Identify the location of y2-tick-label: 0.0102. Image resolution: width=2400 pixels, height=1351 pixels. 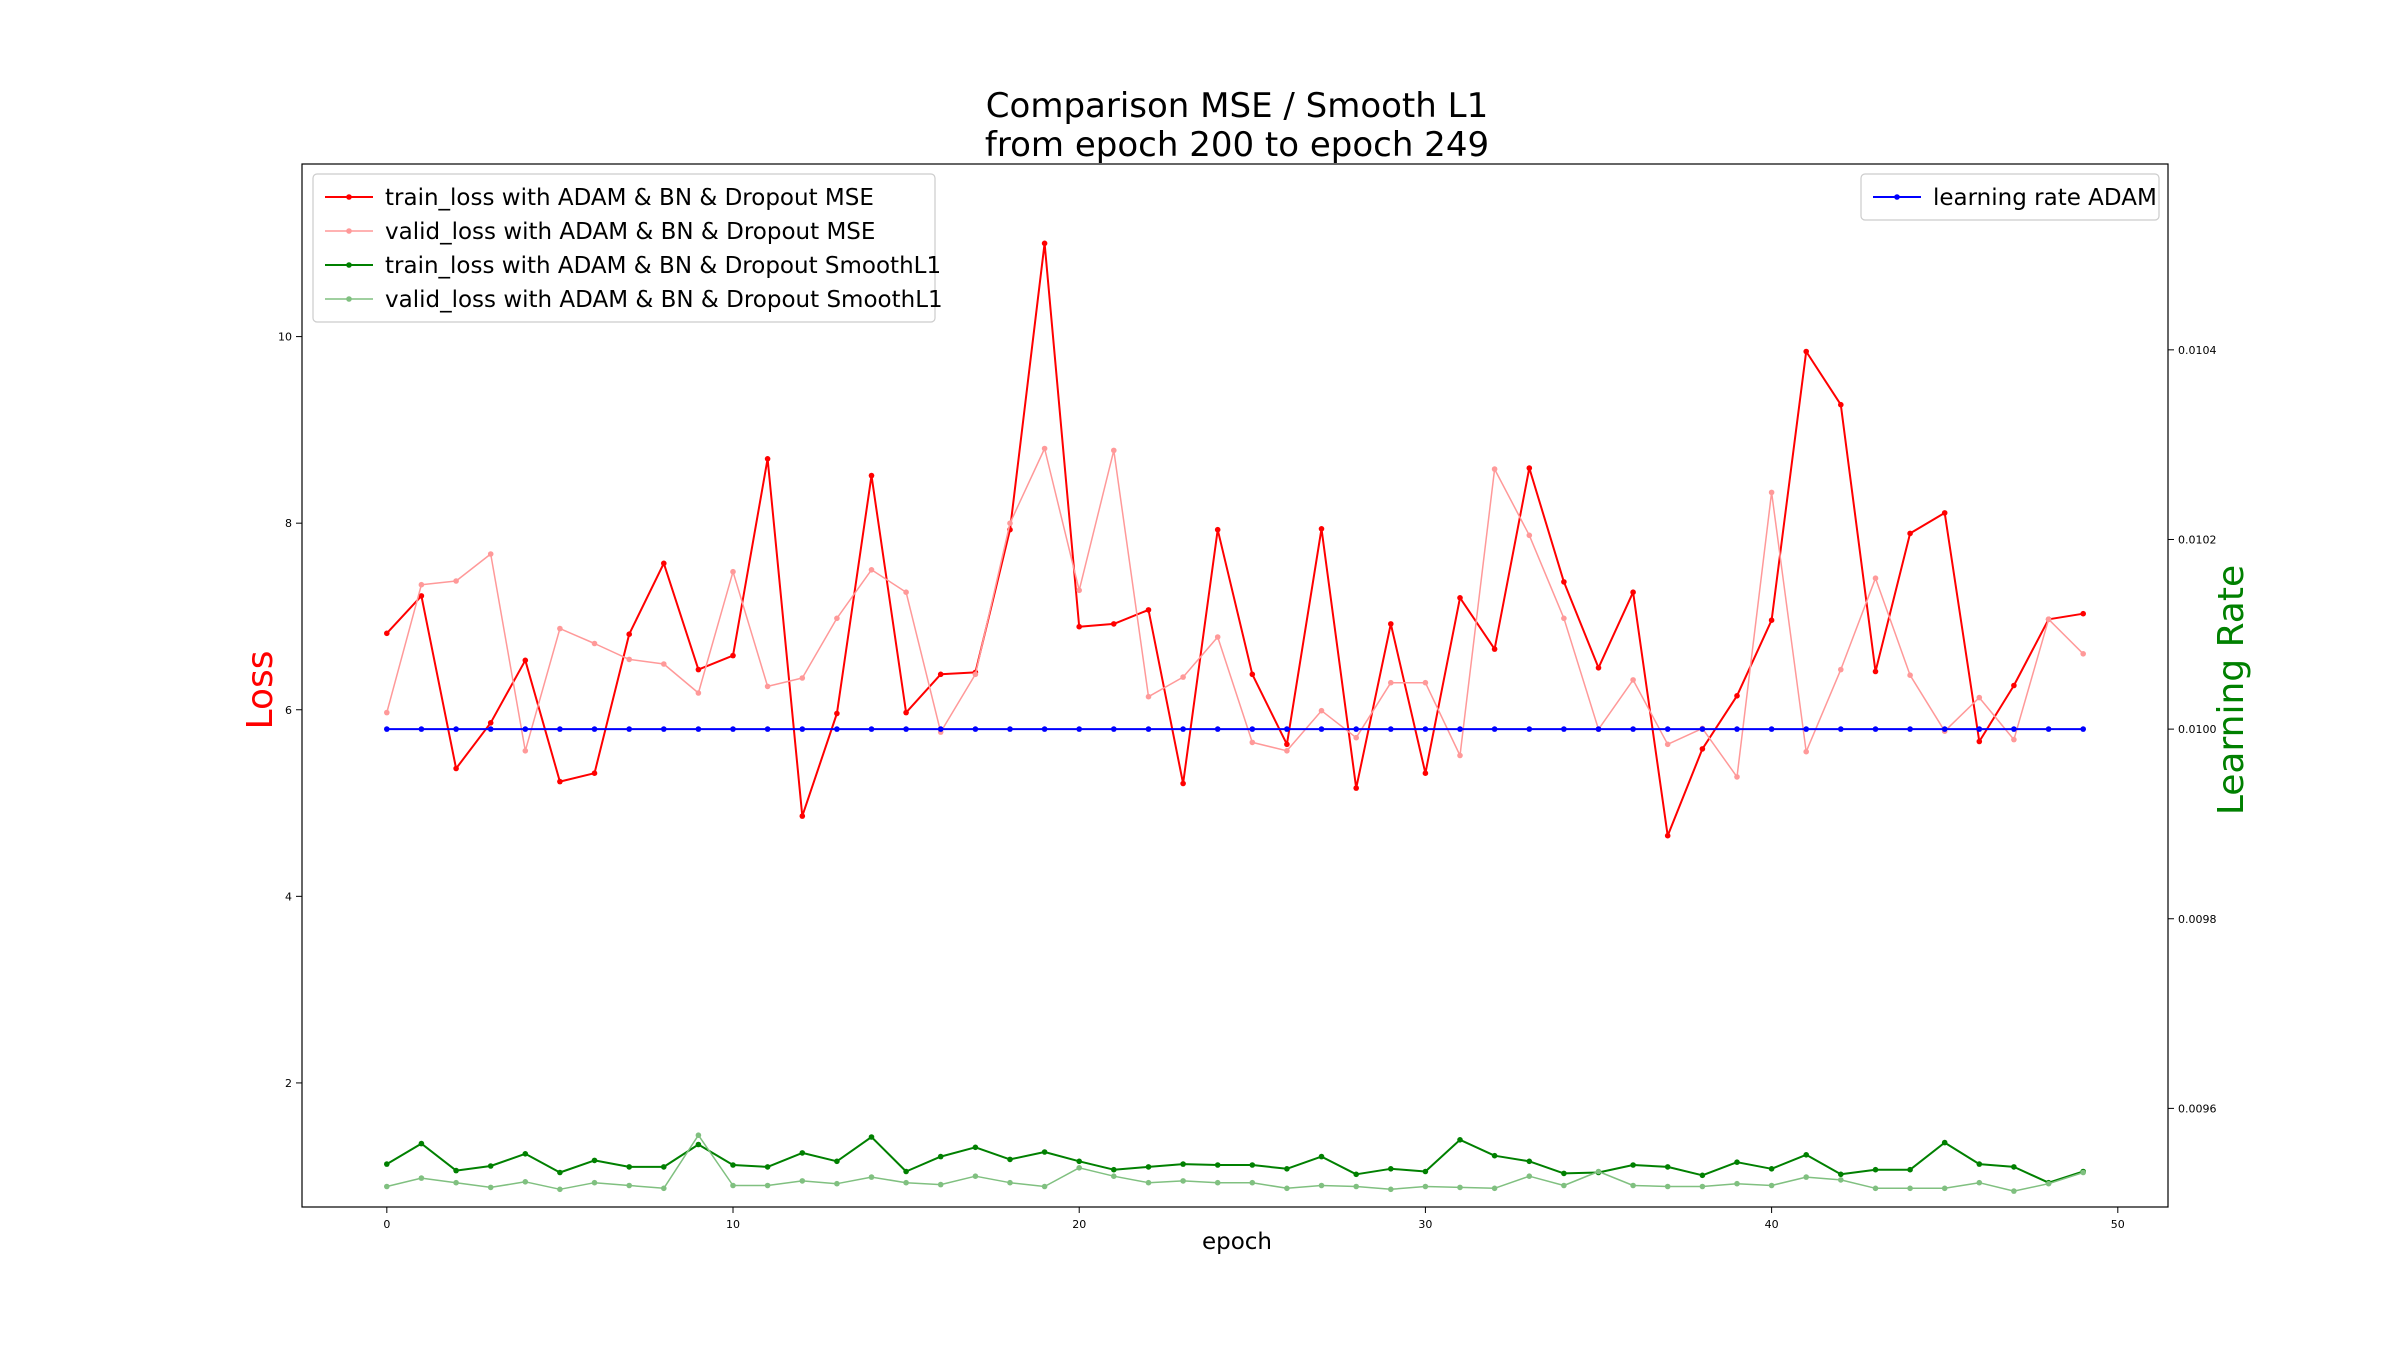
(2197, 539).